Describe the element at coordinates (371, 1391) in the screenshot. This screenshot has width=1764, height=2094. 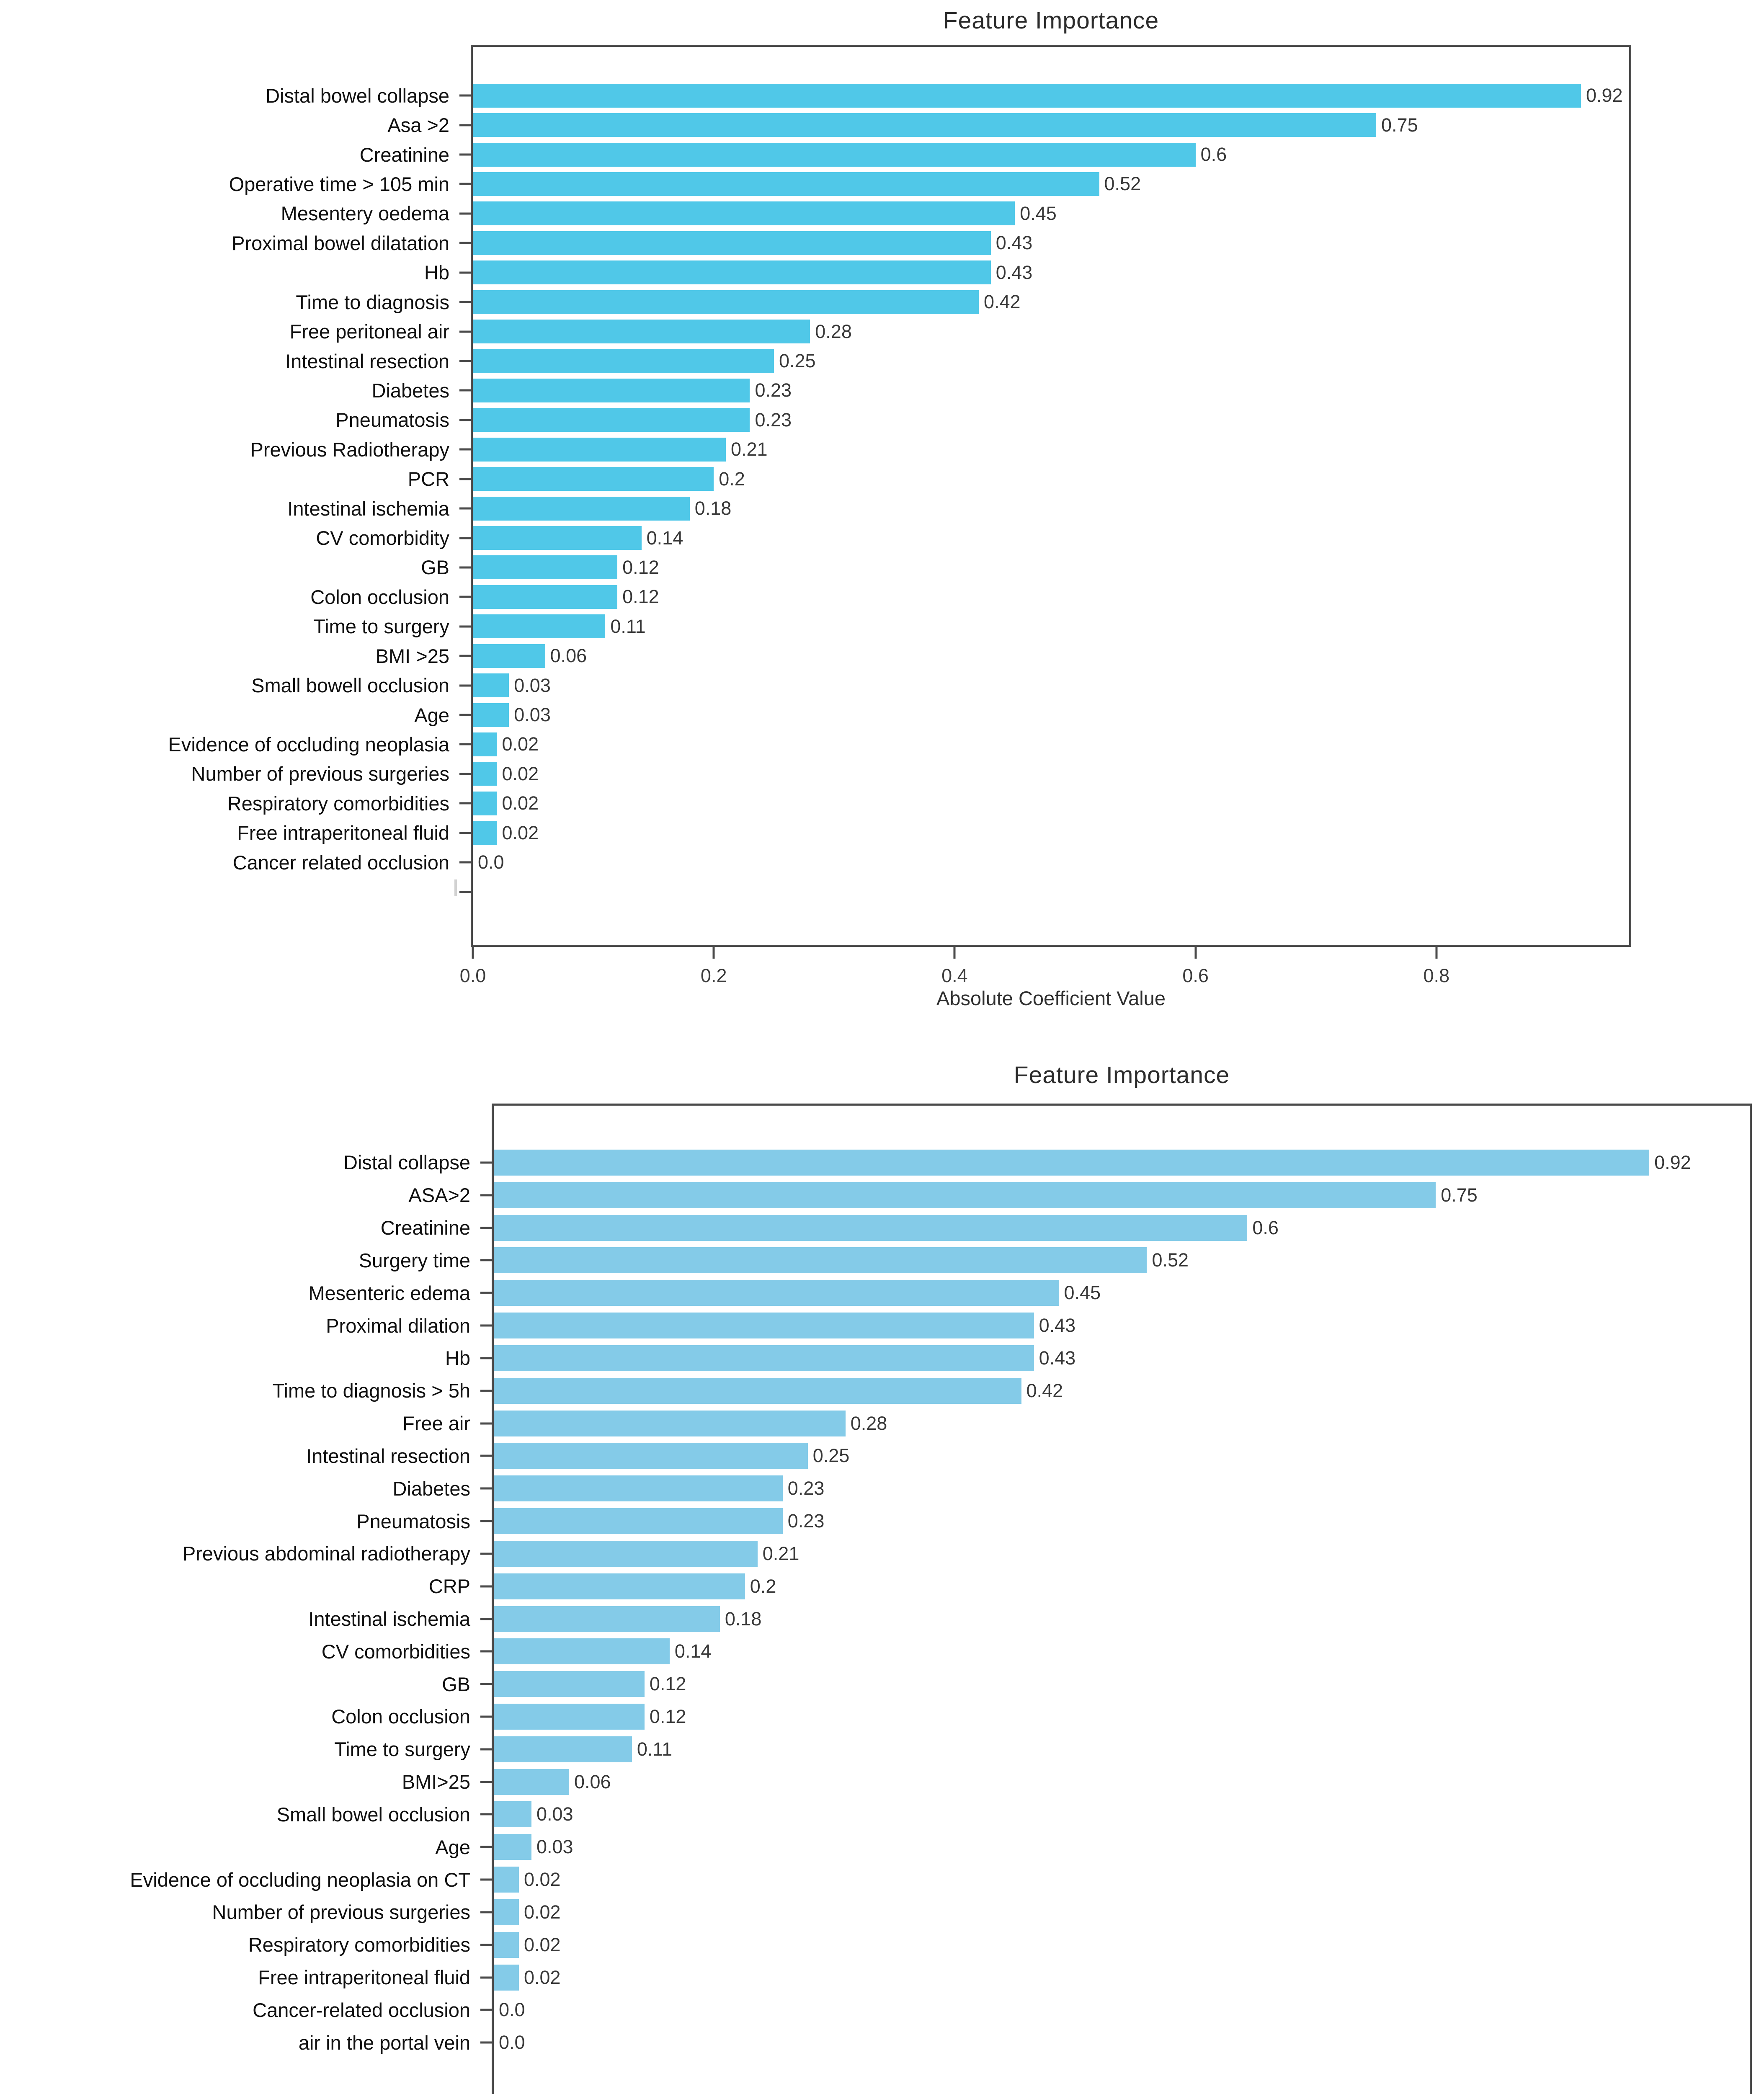
I see `y-tick-label: Time to diagnosis > 5h` at that location.